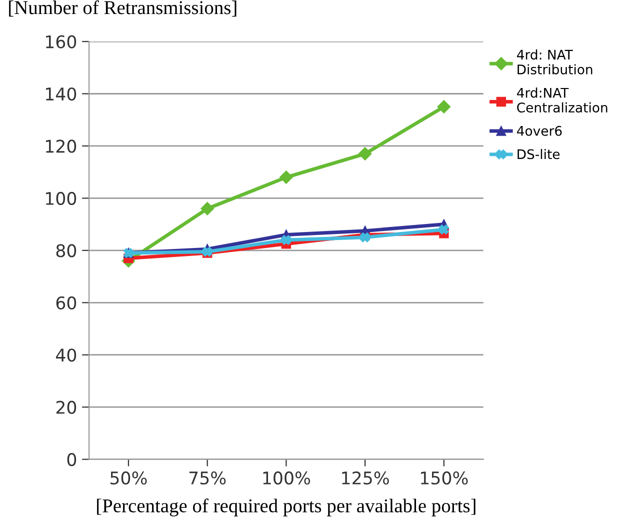  Describe the element at coordinates (66, 303) in the screenshot. I see `y-tick-label: 60` at that location.